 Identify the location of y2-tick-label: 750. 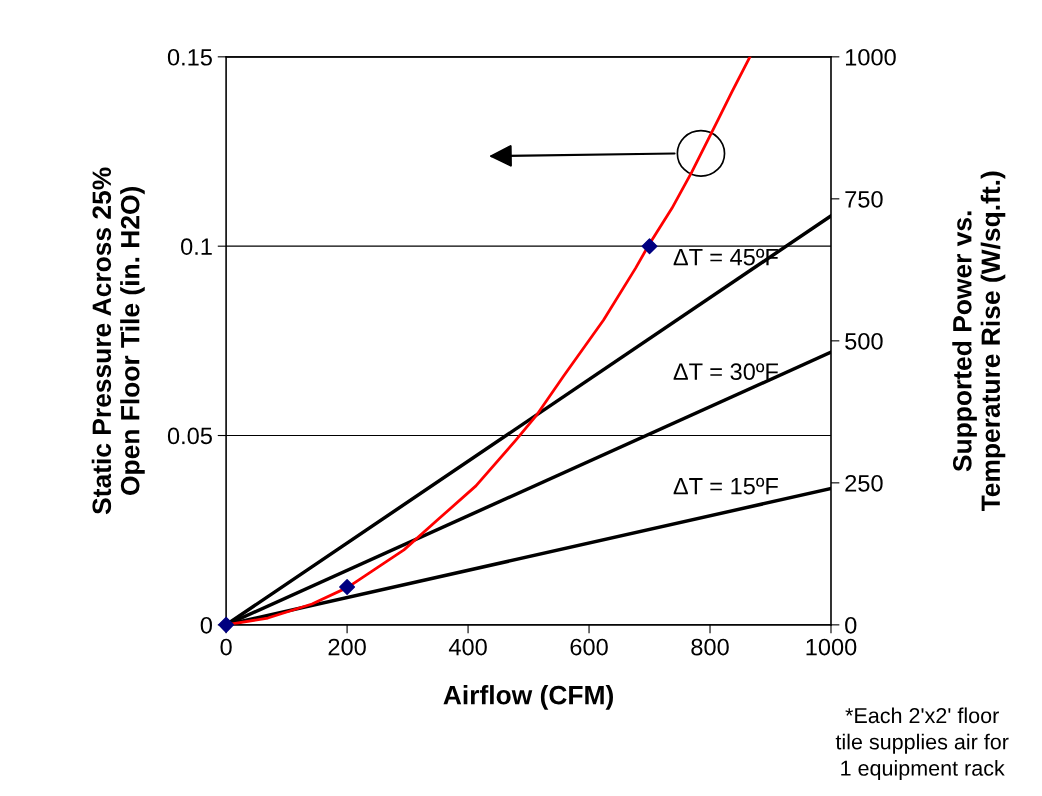
(864, 199).